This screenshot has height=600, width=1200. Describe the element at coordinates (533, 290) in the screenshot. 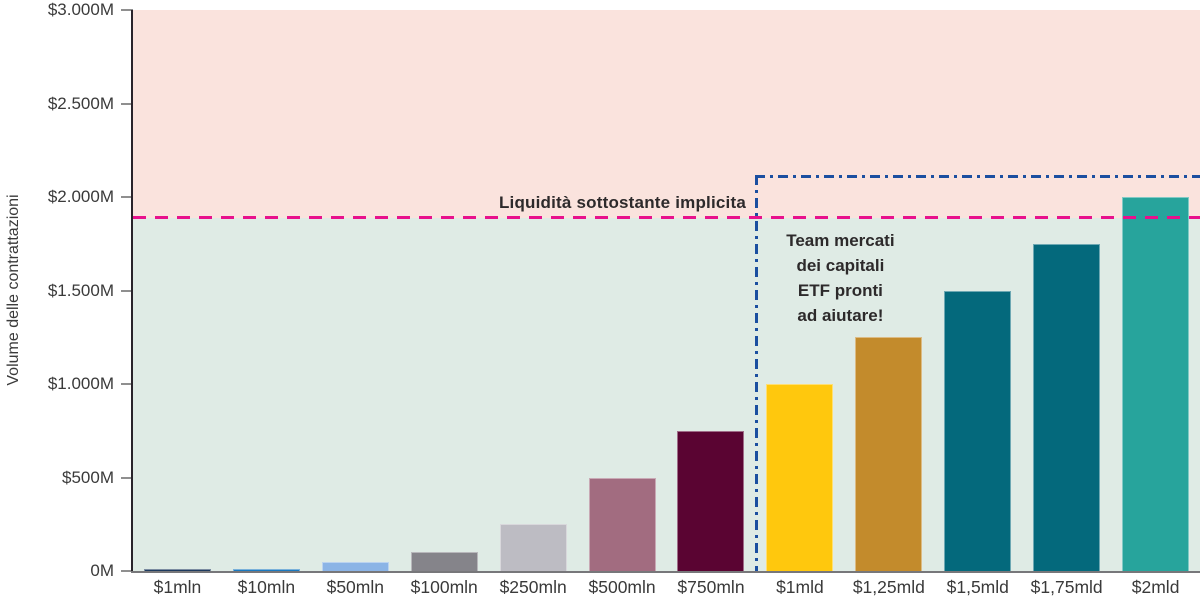

I see `bar-$250mln` at that location.